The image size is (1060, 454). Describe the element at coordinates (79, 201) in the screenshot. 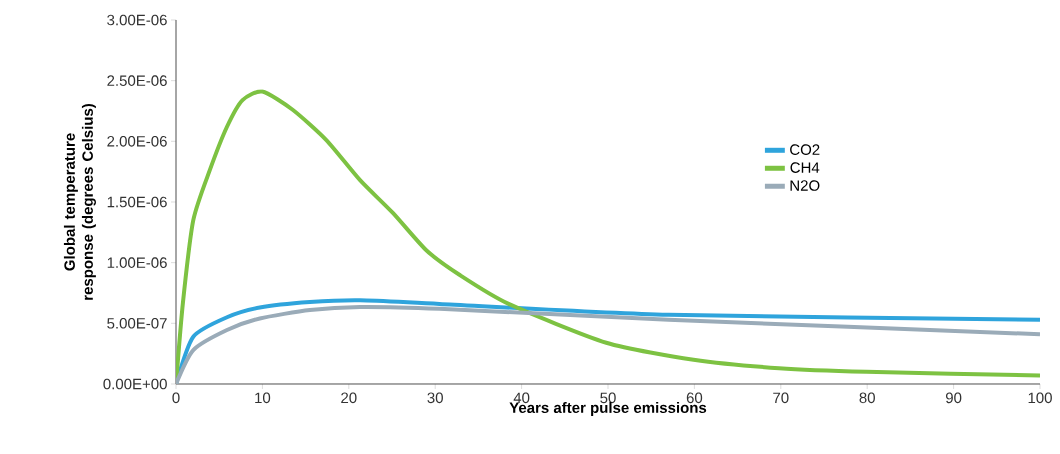

I see `y-axis-title: Global temperature response (degrees Celsius)` at that location.